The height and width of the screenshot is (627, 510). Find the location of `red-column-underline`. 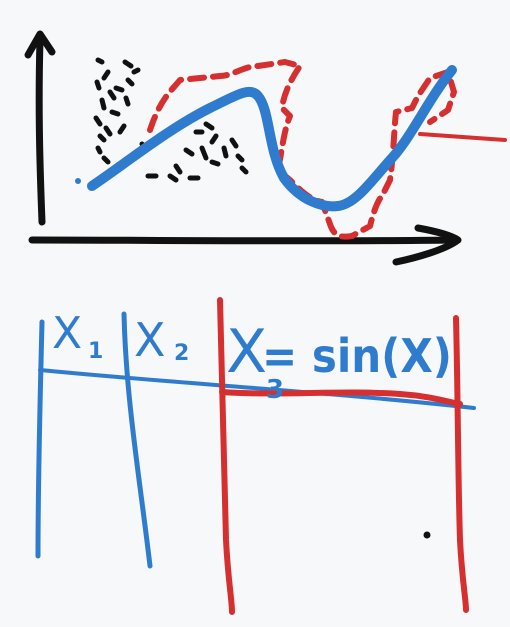

red-column-underline is located at coordinates (341, 398).